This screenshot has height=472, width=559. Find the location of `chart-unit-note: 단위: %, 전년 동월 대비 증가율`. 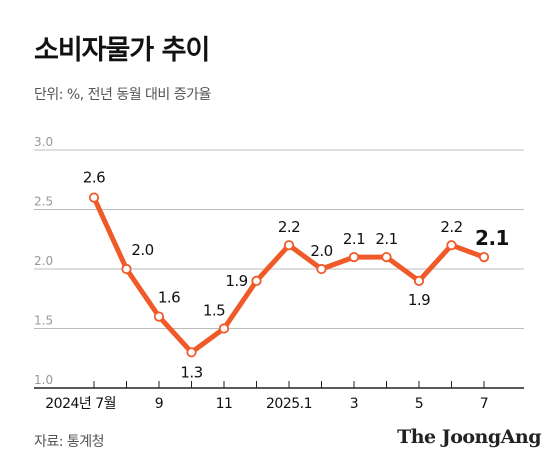

chart-unit-note: 단위: %, 전년 동월 대비 증가율 is located at coordinates (122, 95).